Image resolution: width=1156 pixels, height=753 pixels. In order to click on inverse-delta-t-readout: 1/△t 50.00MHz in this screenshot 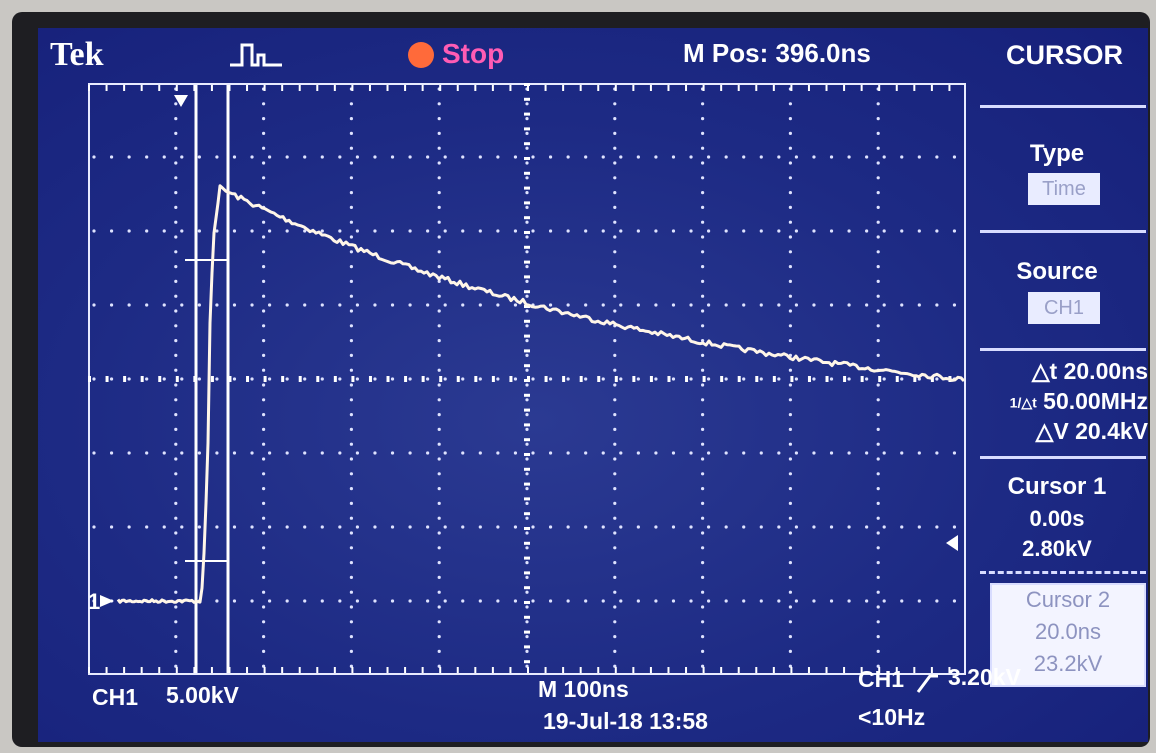, I will do `click(1063, 401)`.